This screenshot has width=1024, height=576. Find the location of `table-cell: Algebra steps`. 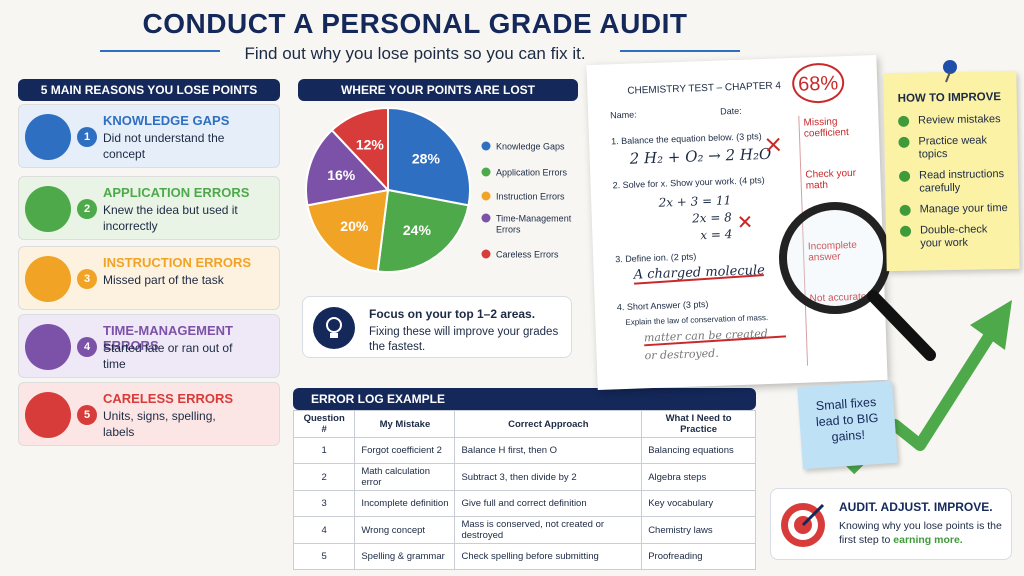

table-cell: Algebra steps is located at coordinates (698, 477).